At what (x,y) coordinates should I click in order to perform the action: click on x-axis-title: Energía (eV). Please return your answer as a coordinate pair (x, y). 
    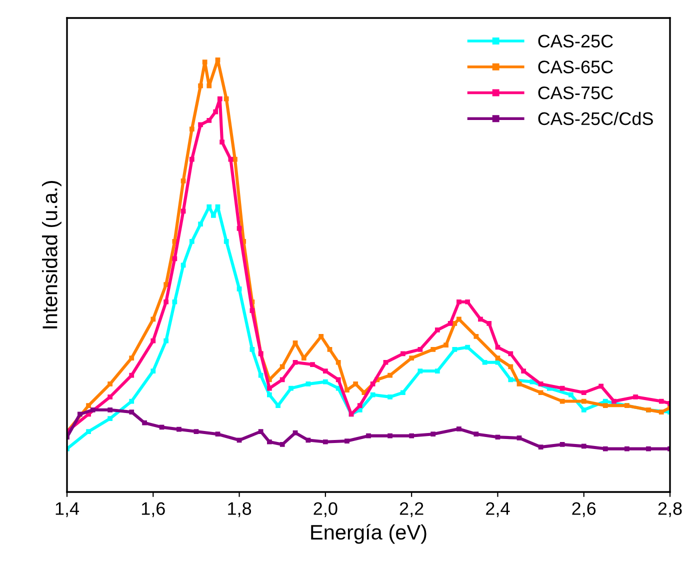
    Looking at the image, I should click on (368, 534).